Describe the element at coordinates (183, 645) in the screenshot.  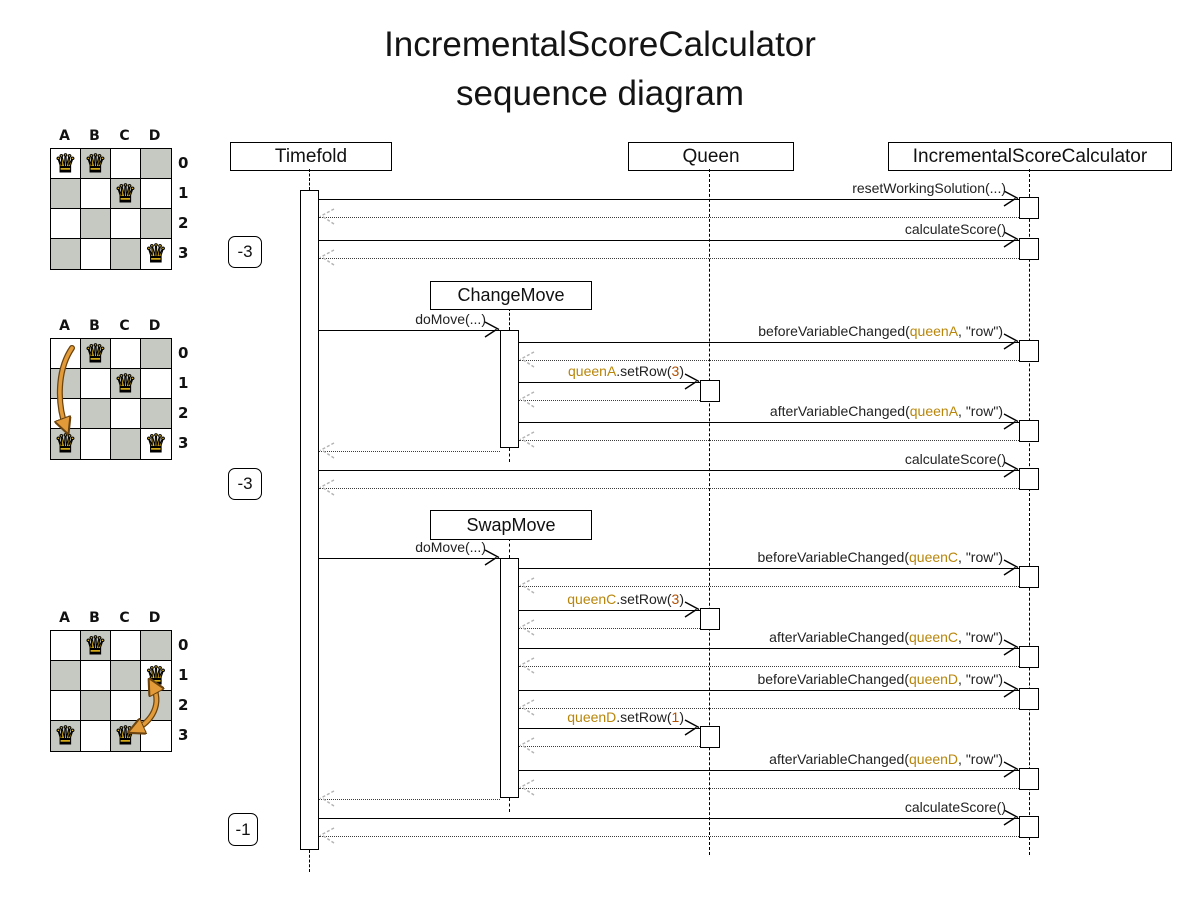
I see `row-label-0: 0` at that location.